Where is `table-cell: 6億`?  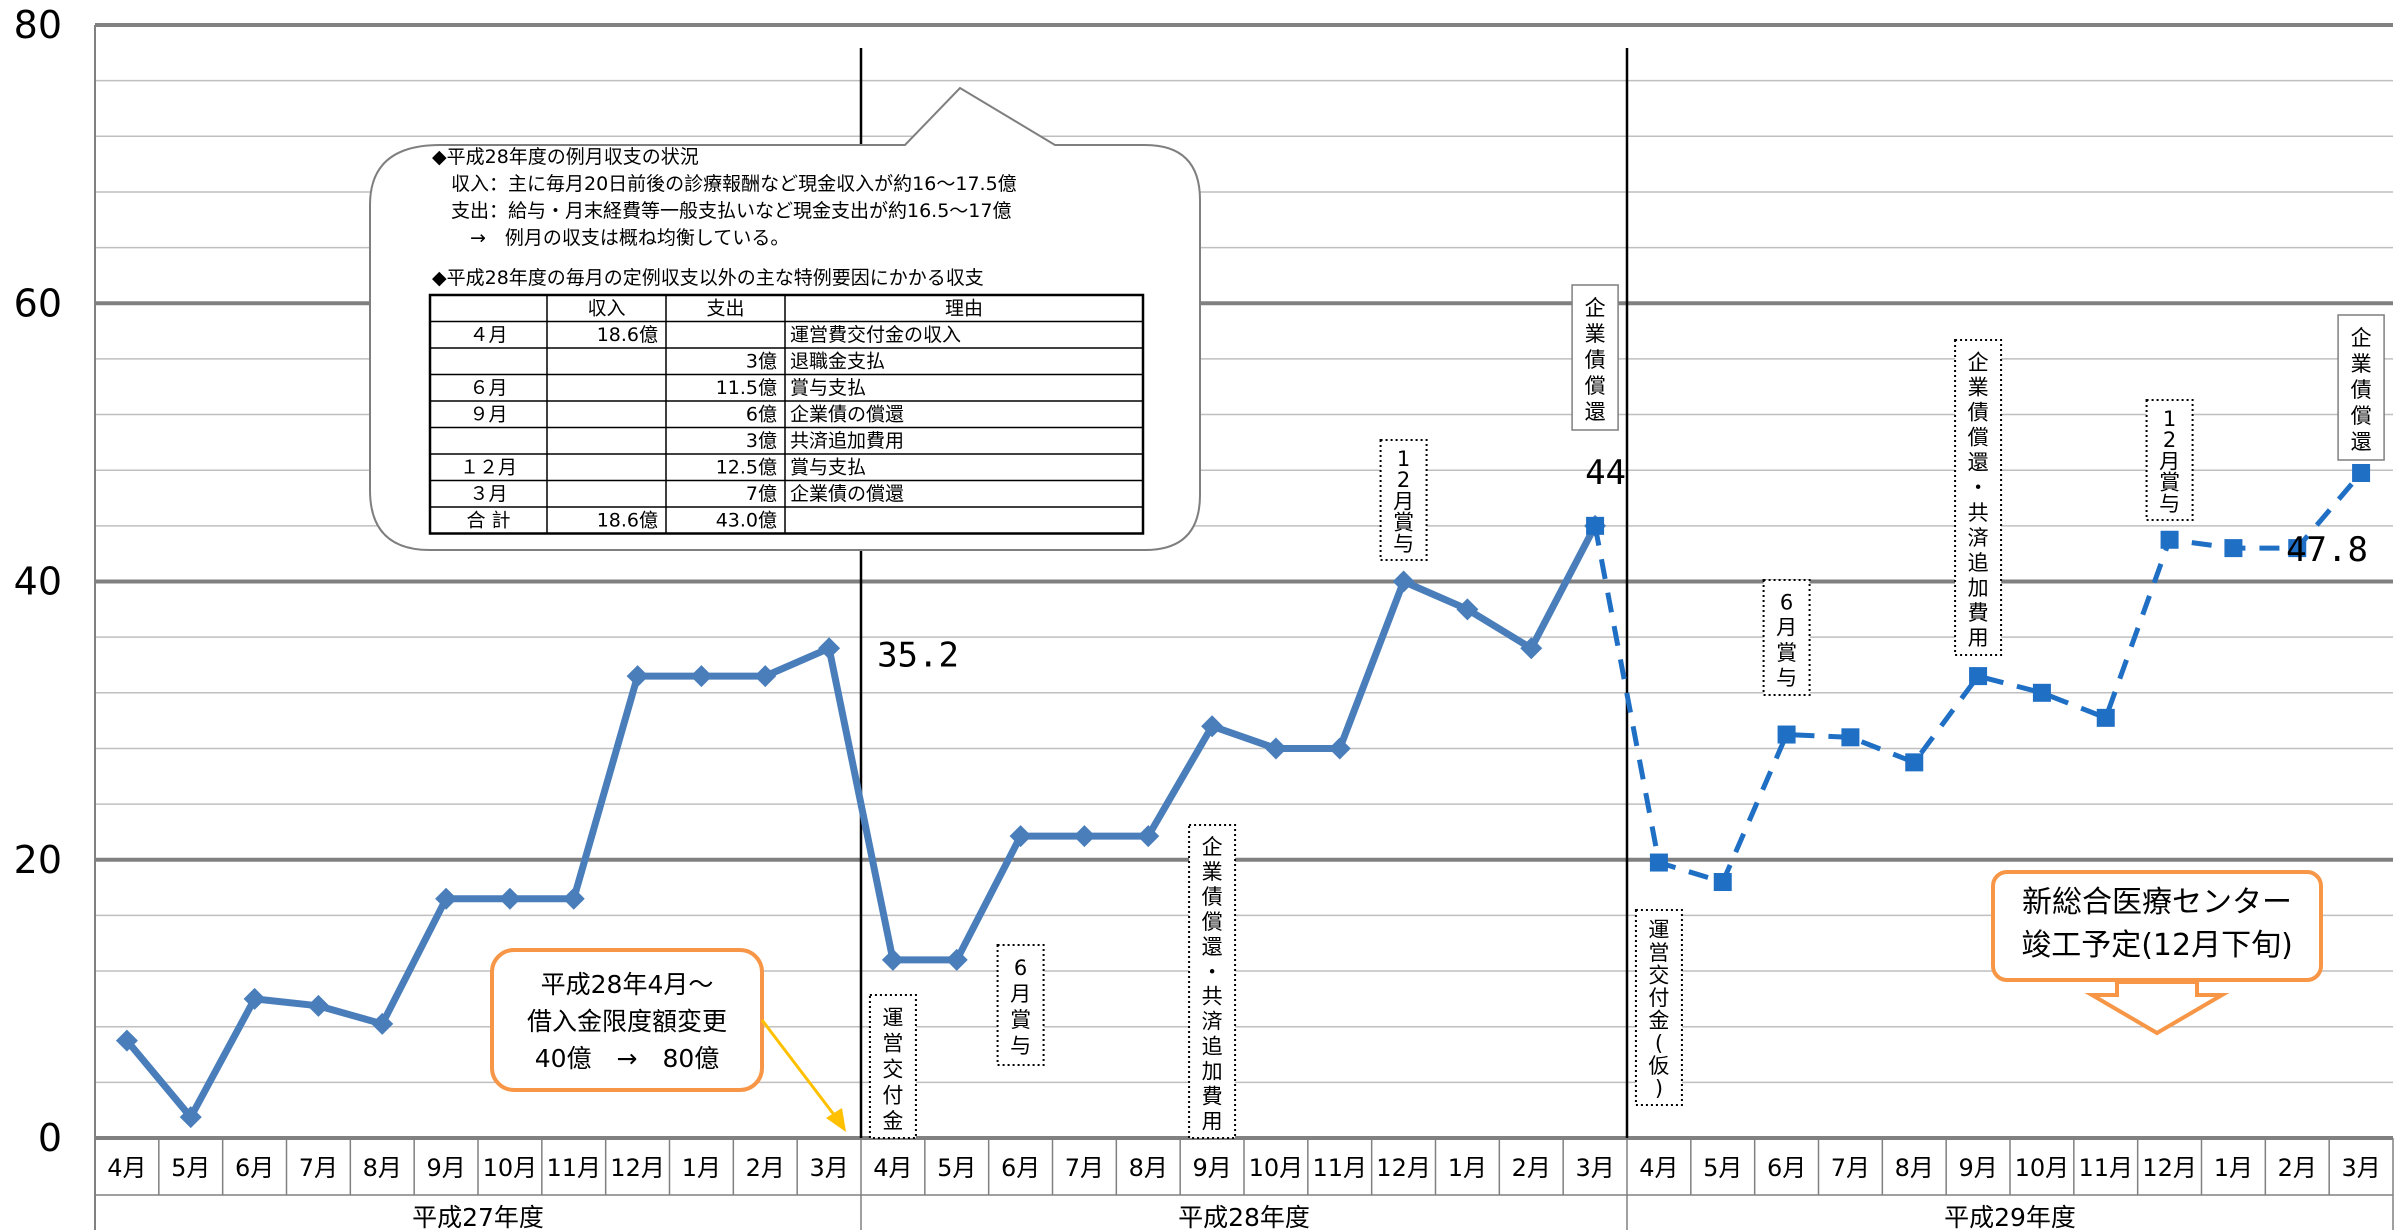 table-cell: 6億 is located at coordinates (761, 415).